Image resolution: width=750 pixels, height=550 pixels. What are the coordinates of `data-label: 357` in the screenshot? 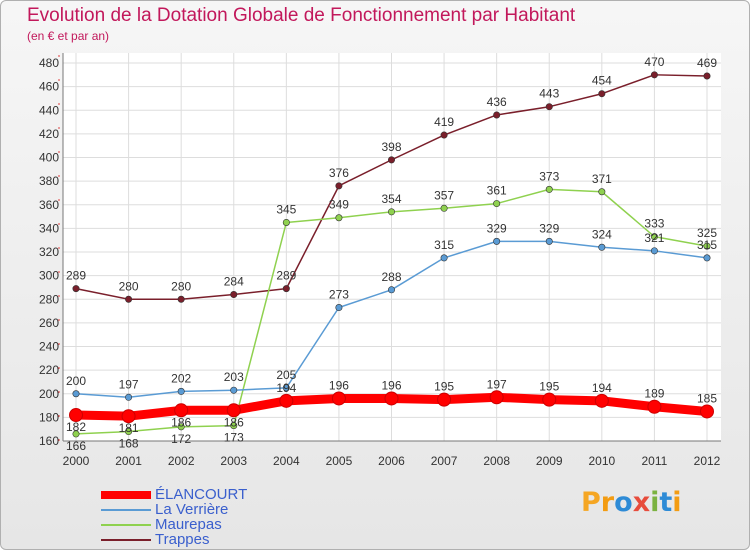 It's located at (444, 195).